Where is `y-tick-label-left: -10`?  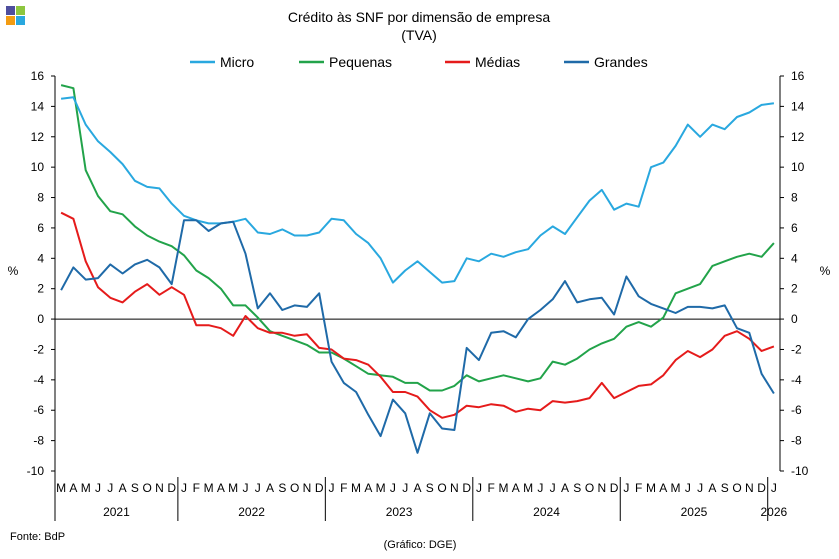
y-tick-label-left: -10 is located at coordinates (36, 471).